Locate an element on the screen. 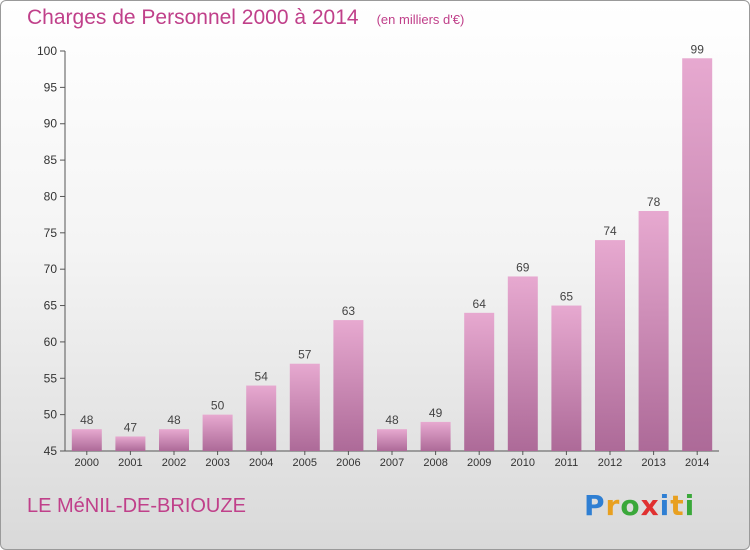  y-tick-label: 100 is located at coordinates (47, 51).